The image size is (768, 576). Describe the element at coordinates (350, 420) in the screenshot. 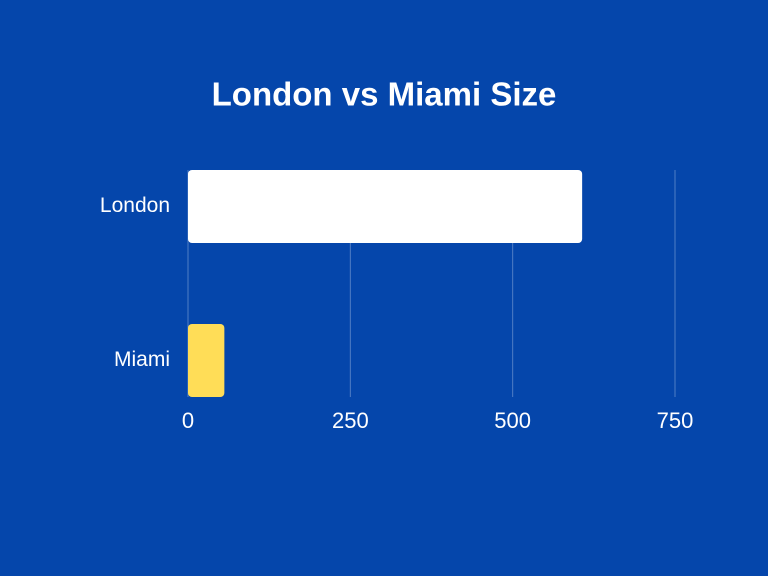

I see `x-tick-label: 250` at that location.